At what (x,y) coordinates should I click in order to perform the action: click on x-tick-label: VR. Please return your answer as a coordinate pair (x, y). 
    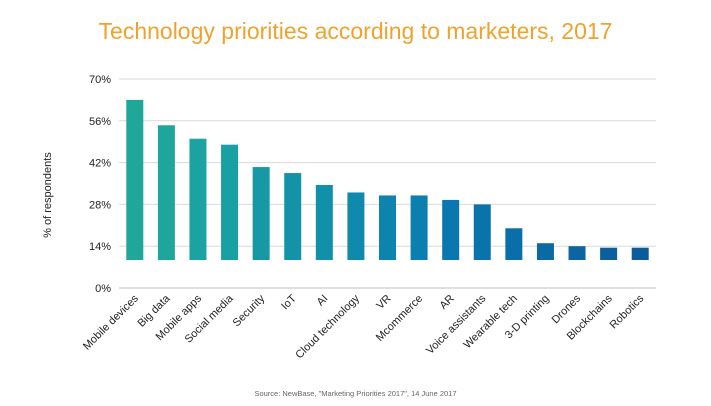
    Looking at the image, I should click on (383, 302).